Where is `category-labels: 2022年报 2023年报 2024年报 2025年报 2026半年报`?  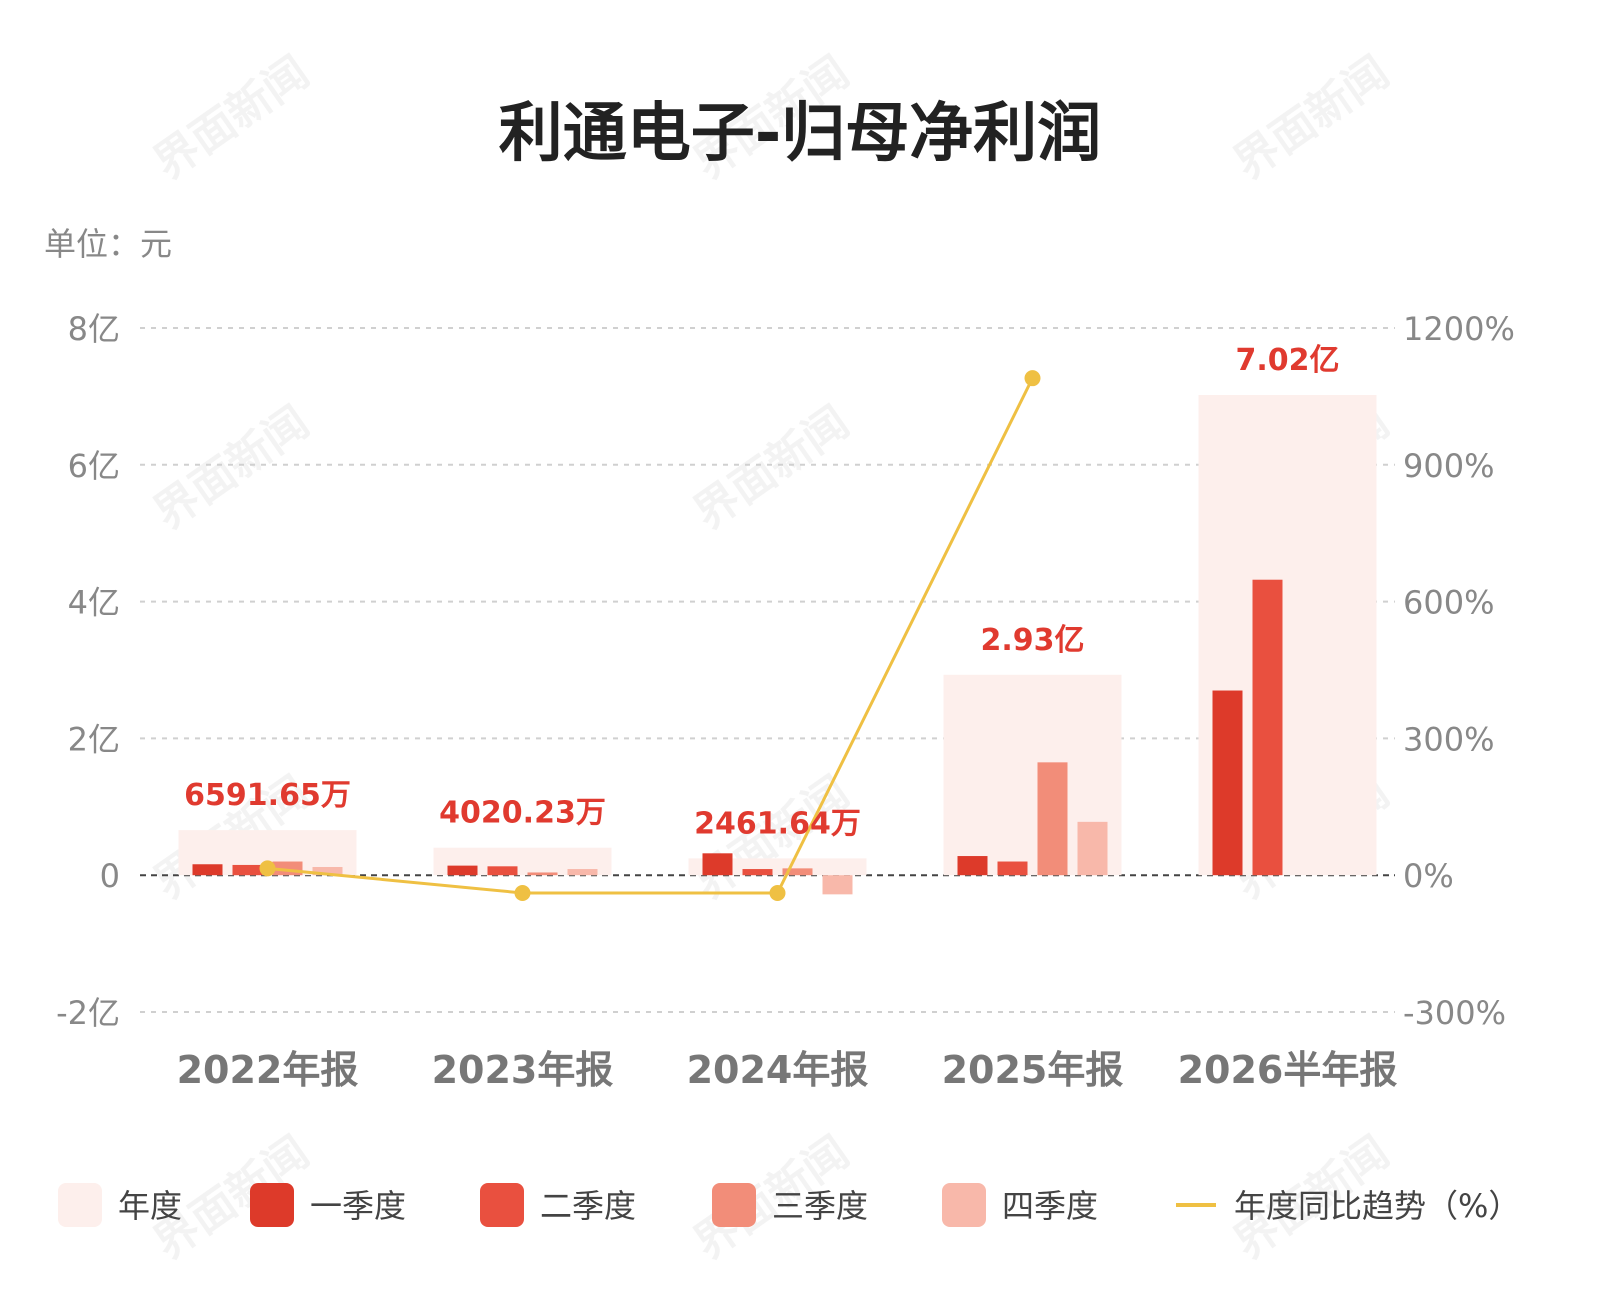
category-labels: 2022年报 2023年报 2024年报 2025年报 2026半年报 is located at coordinates (787, 1070).